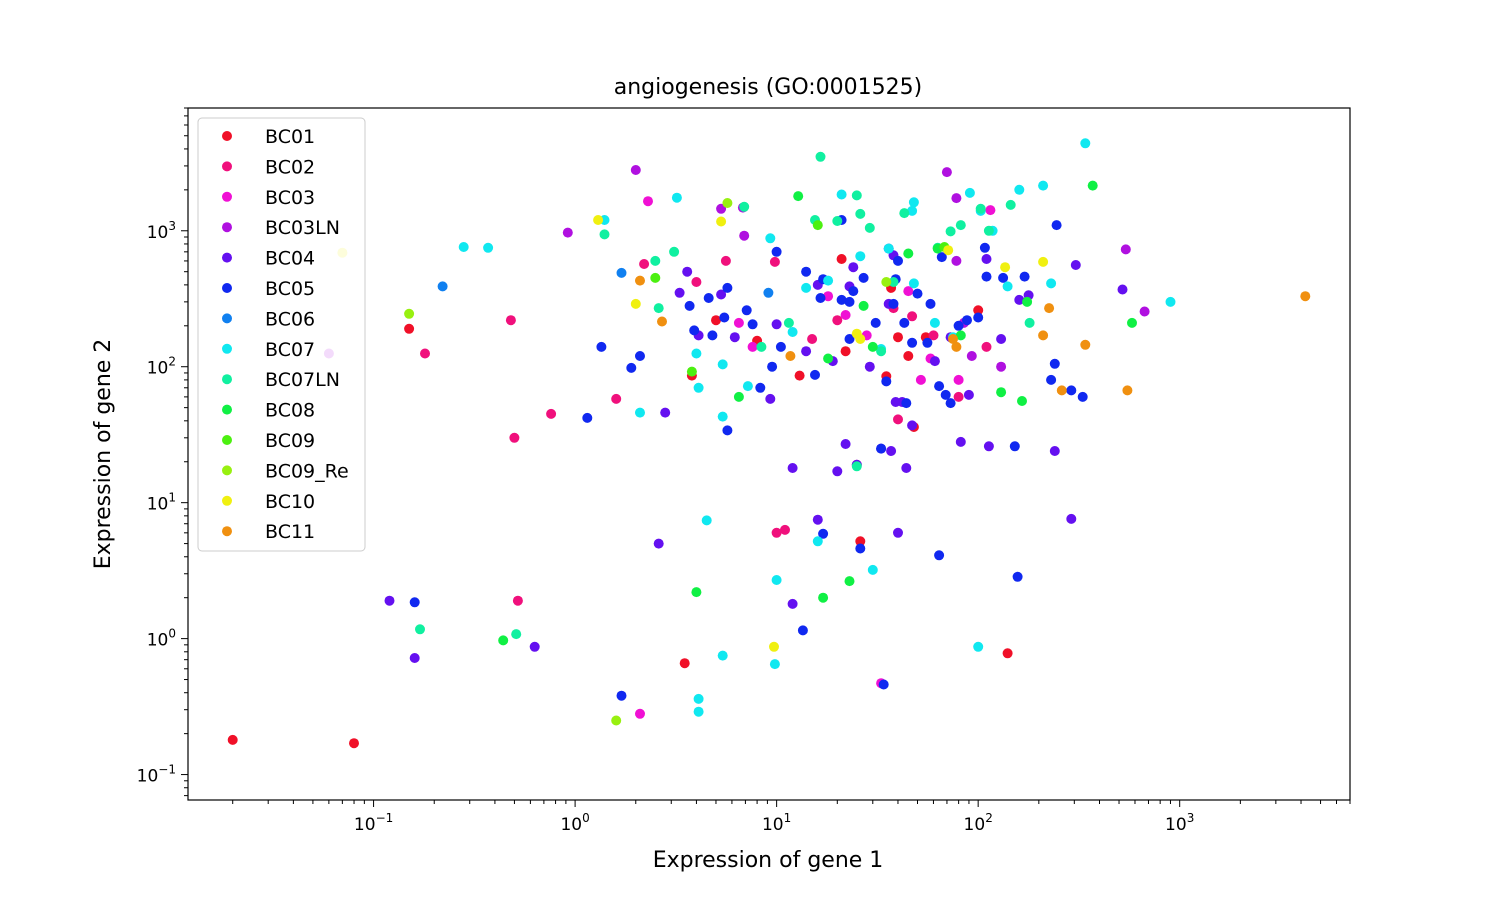  Describe the element at coordinates (172, 634) in the screenshot. I see `y-tick-label-exp: 0` at that location.